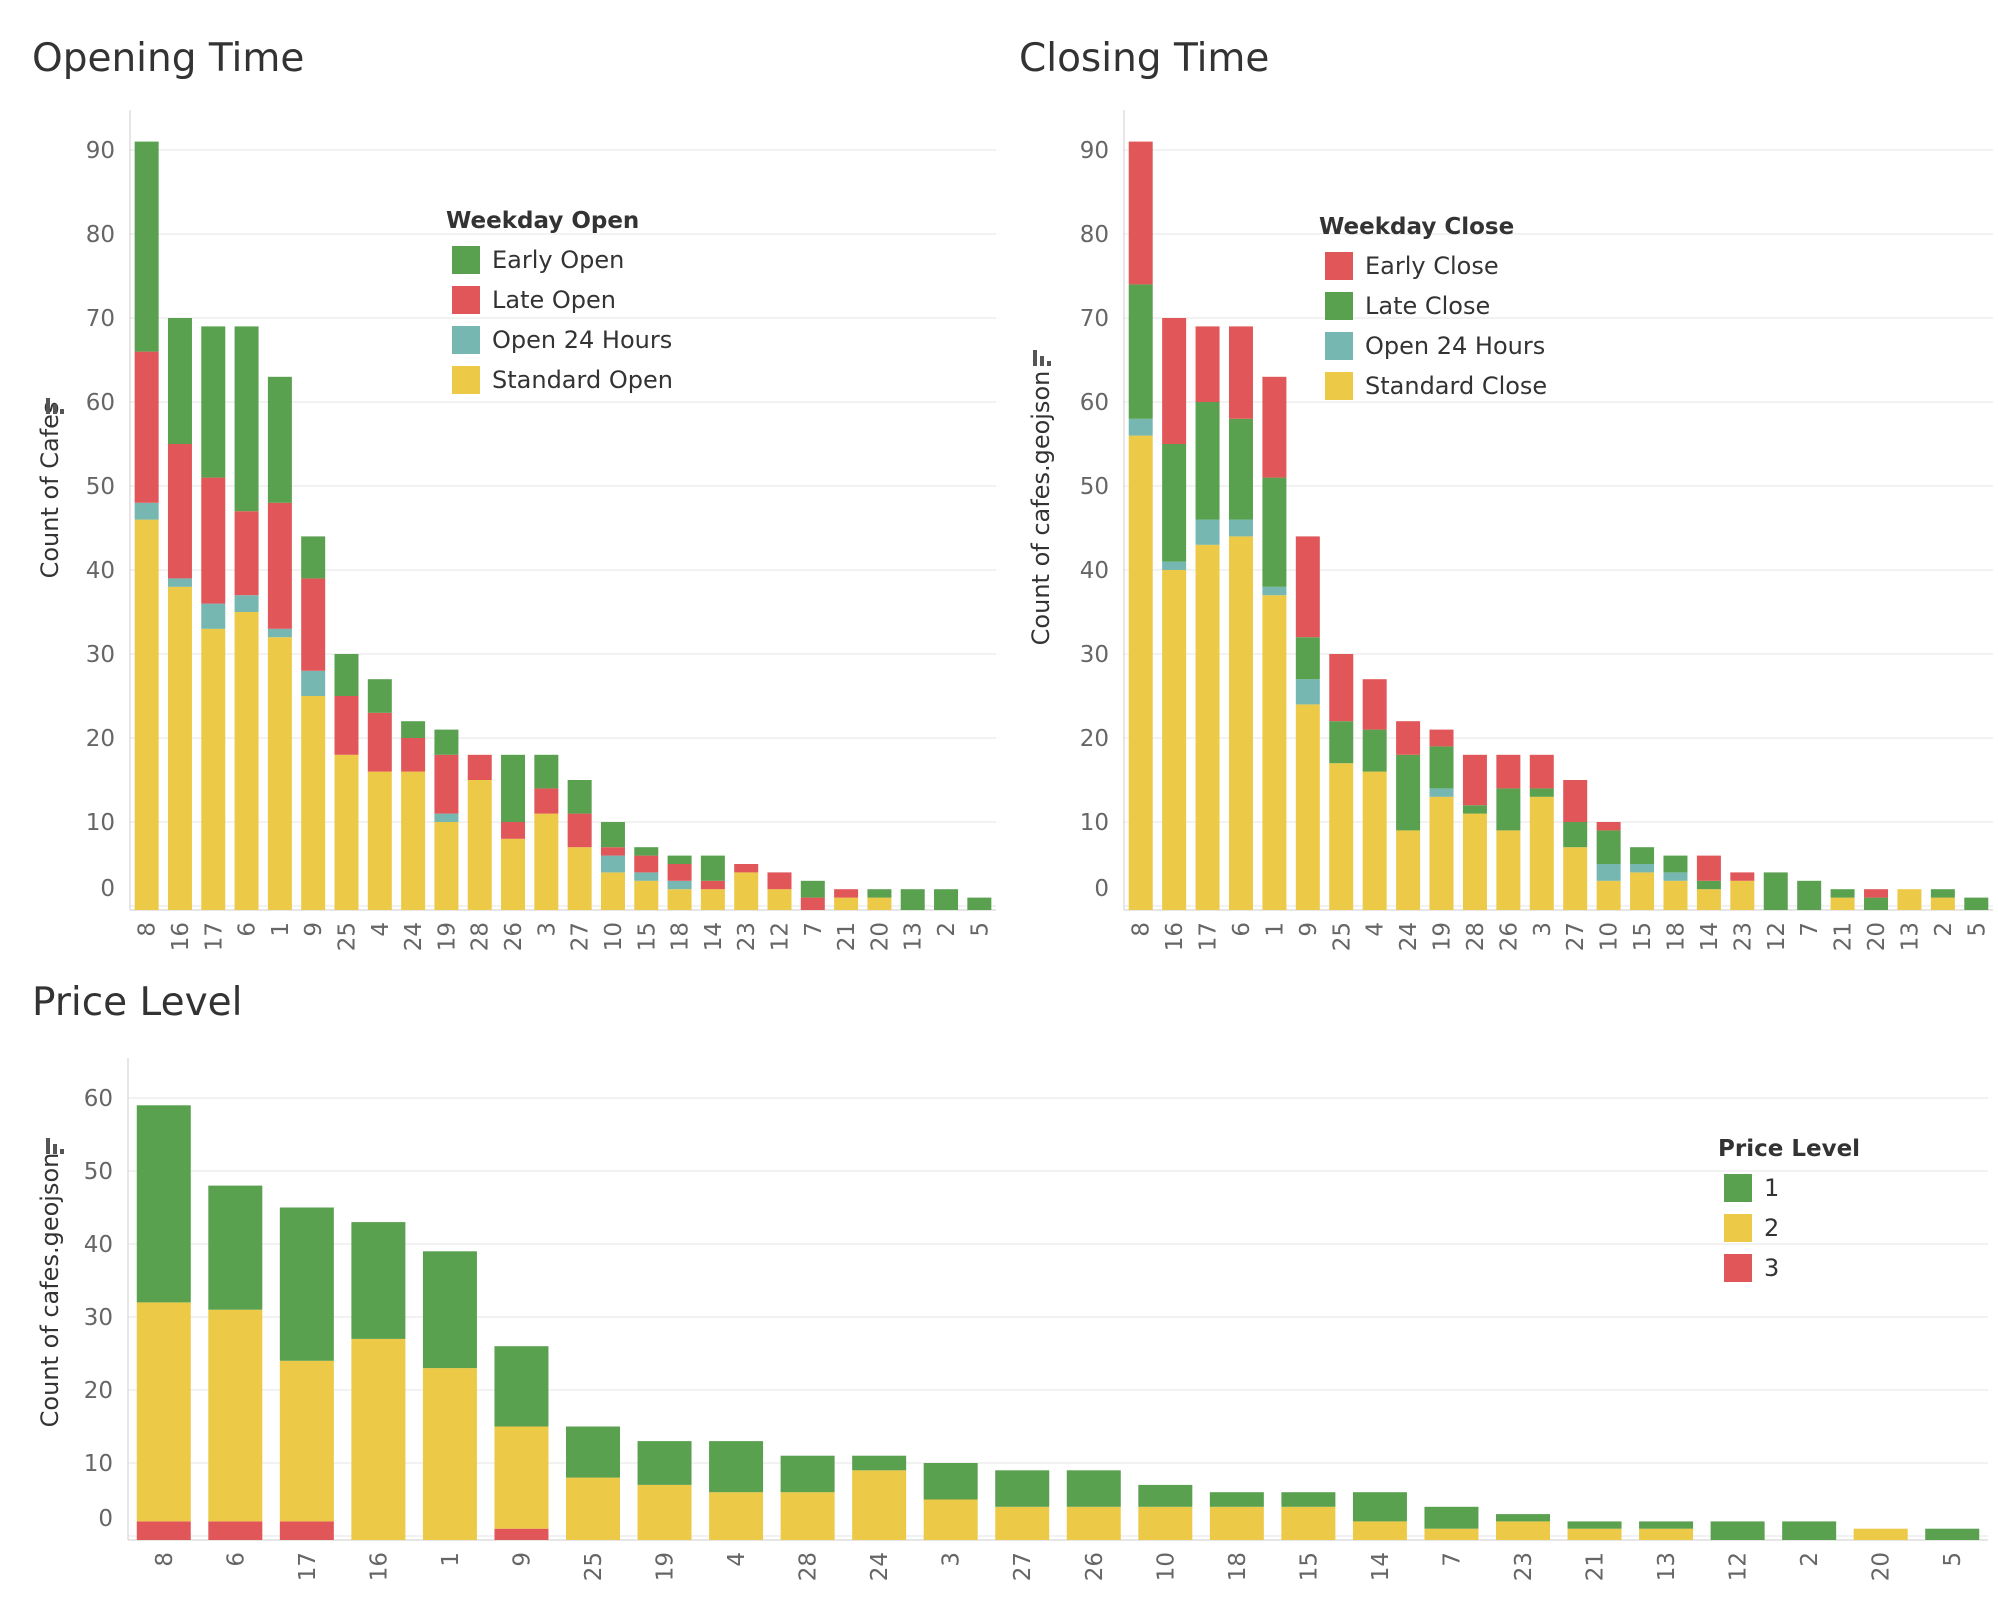  I want to click on sort-bars-icon, so click(55, 1146).